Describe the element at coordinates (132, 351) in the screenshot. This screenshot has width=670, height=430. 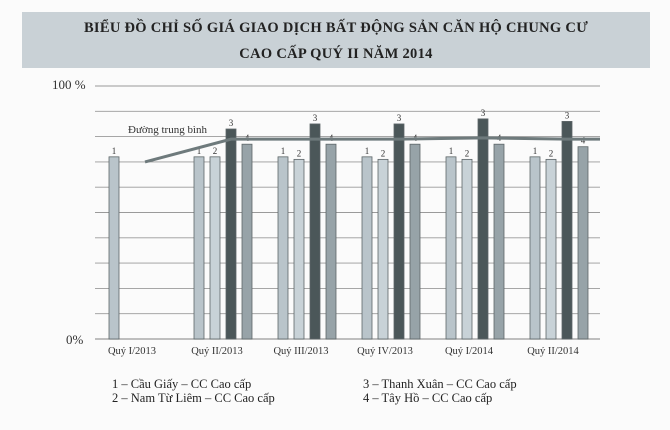
I see `x-axis-label: Quý I/2013` at that location.